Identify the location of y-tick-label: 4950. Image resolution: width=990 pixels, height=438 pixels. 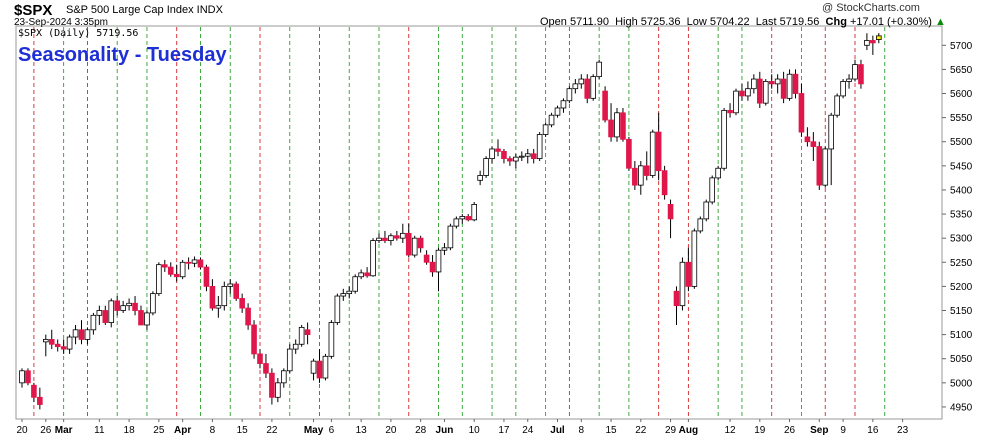
(961, 407).